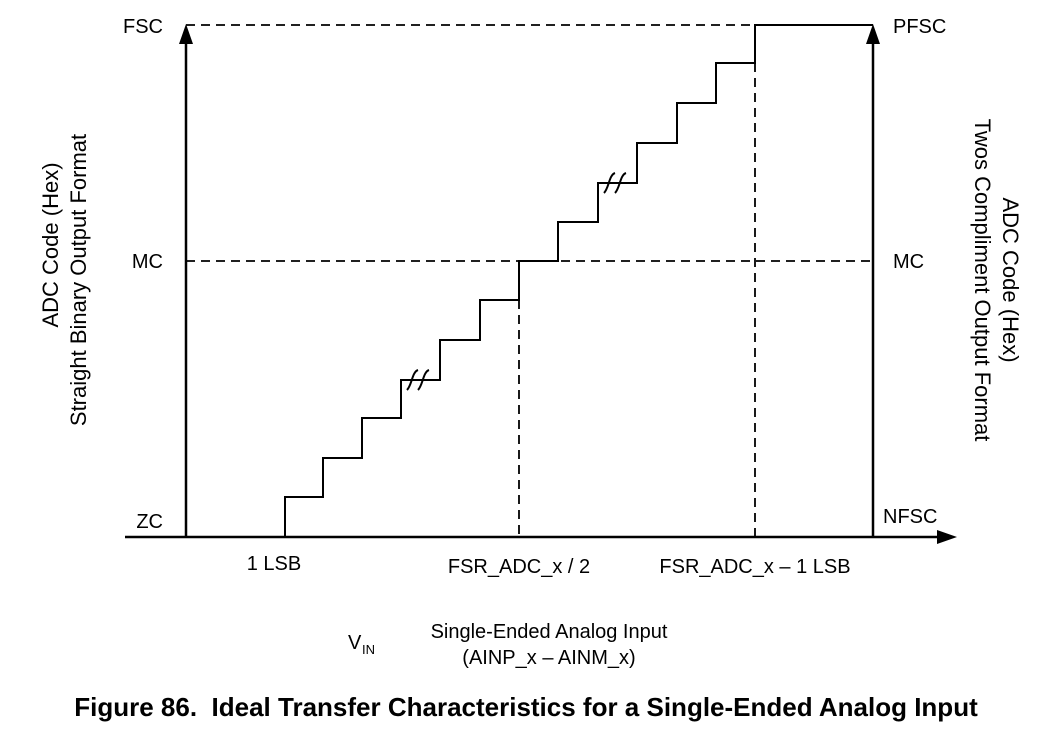 The height and width of the screenshot is (735, 1048). I want to click on x-label: 1 LSB, so click(274, 564).